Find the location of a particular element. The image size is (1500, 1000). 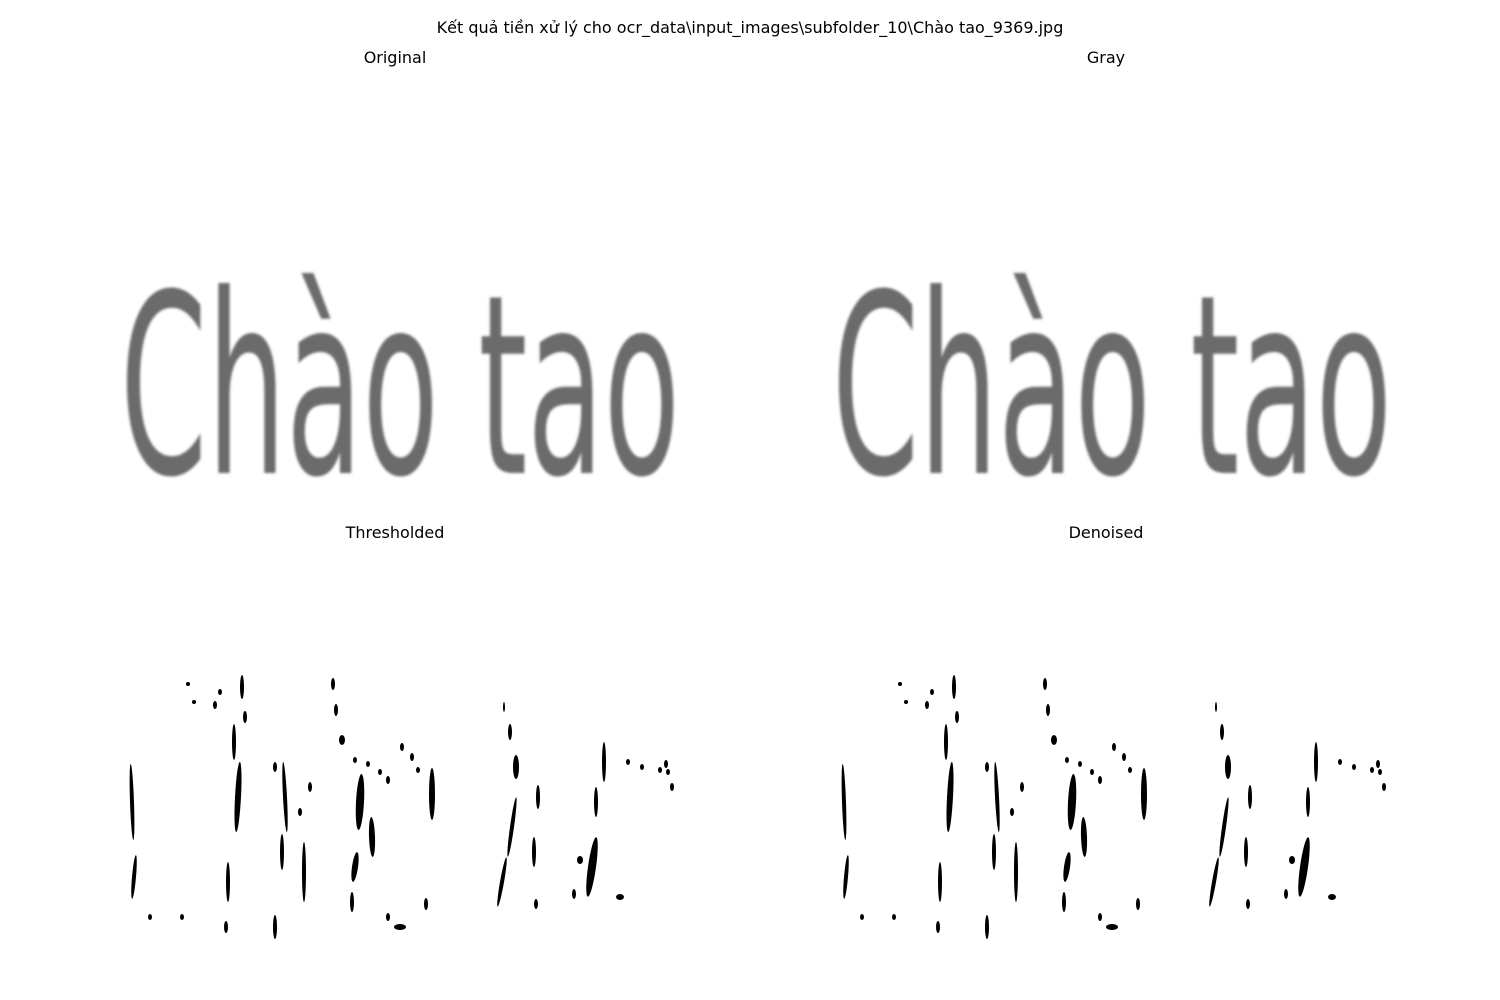

gray-image: Chào tao is located at coordinates (1112, 378).